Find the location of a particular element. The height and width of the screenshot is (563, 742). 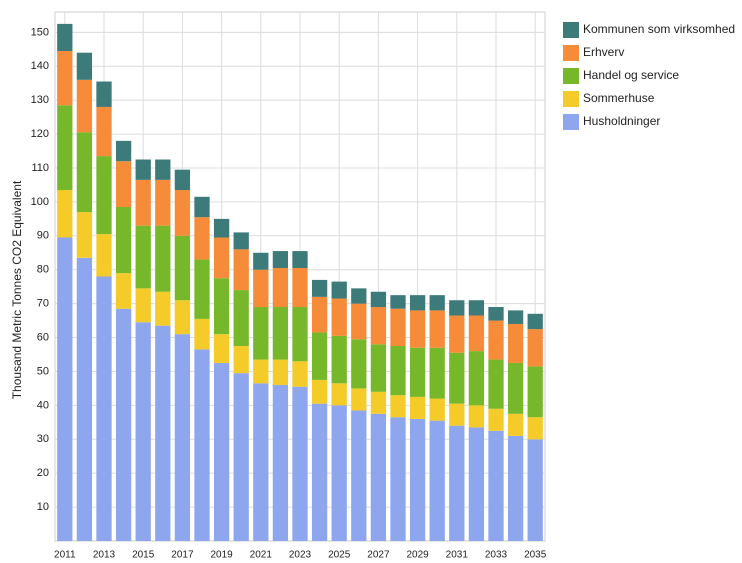

y-tick-label: 80 is located at coordinates (43, 270).